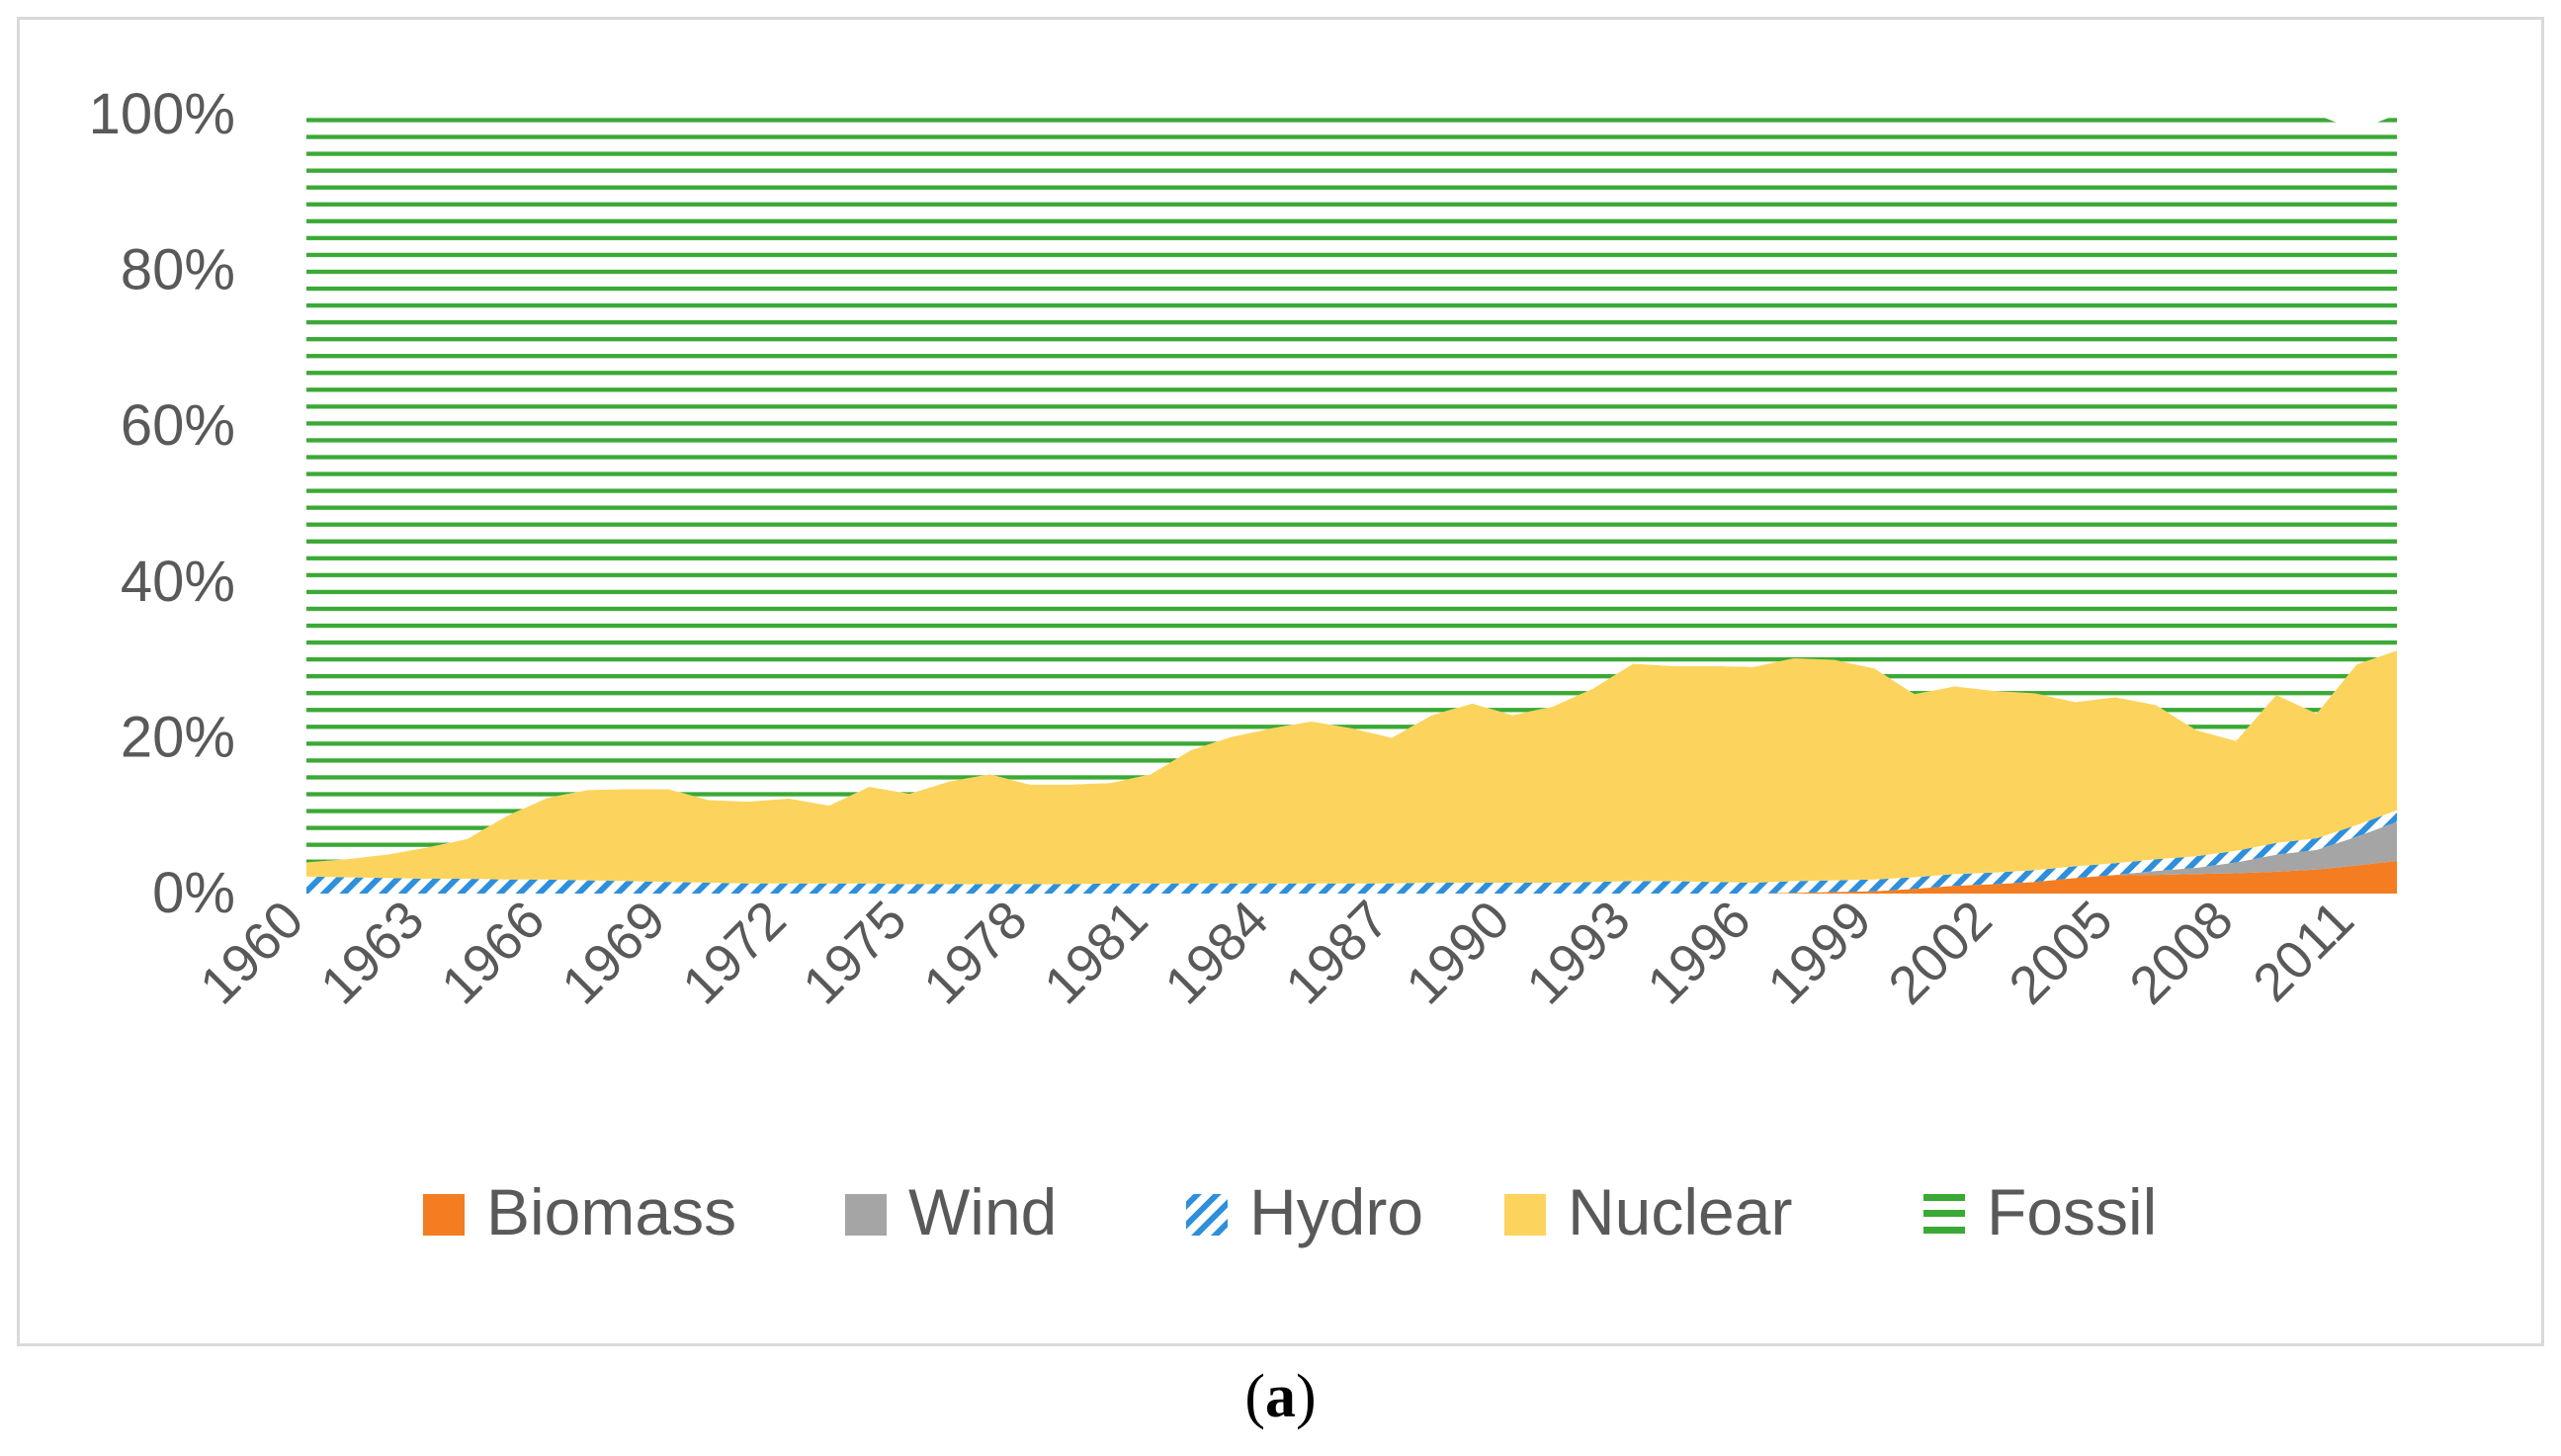  Describe the element at coordinates (613, 952) in the screenshot. I see `x-tick-label: 1969` at that location.